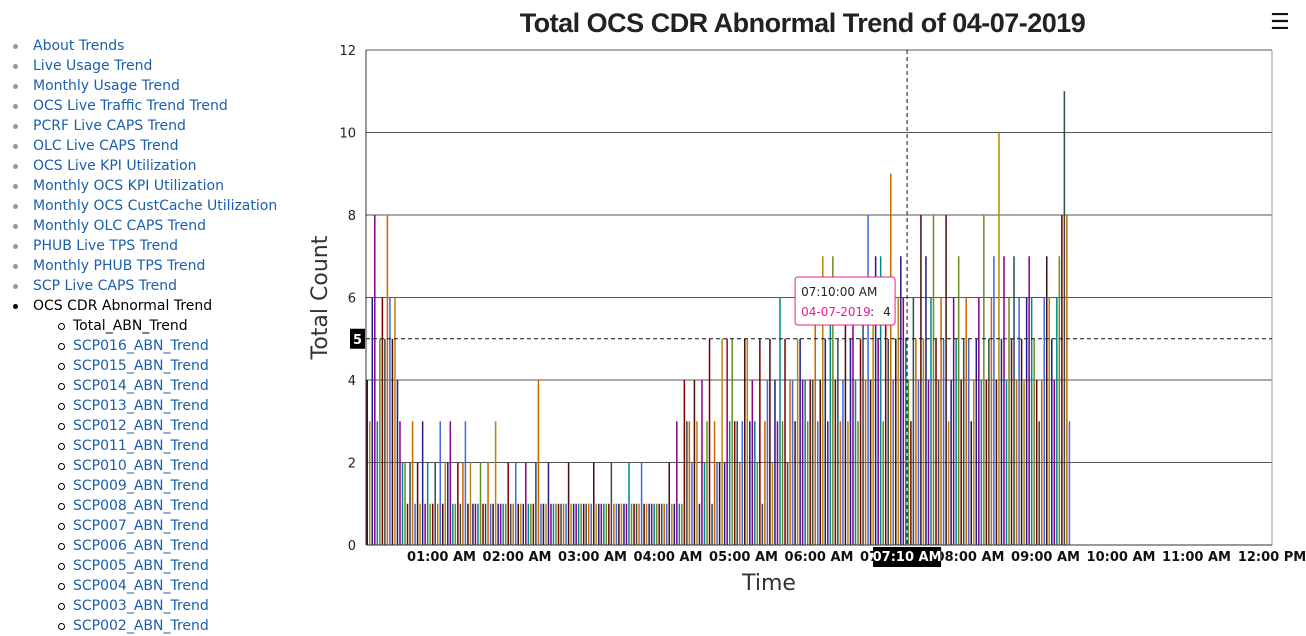  Describe the element at coordinates (1280, 22) in the screenshot. I see `hamburger-menu-icon: ☰` at that location.